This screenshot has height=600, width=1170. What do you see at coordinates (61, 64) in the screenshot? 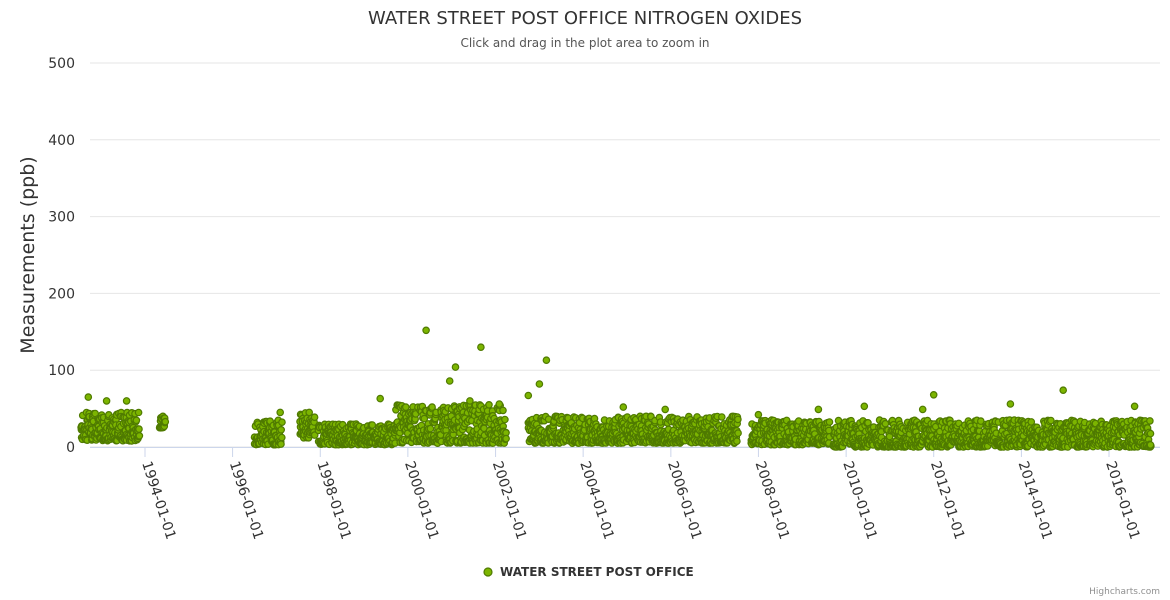
I see `y-tick-label: 500` at bounding box center [61, 64].